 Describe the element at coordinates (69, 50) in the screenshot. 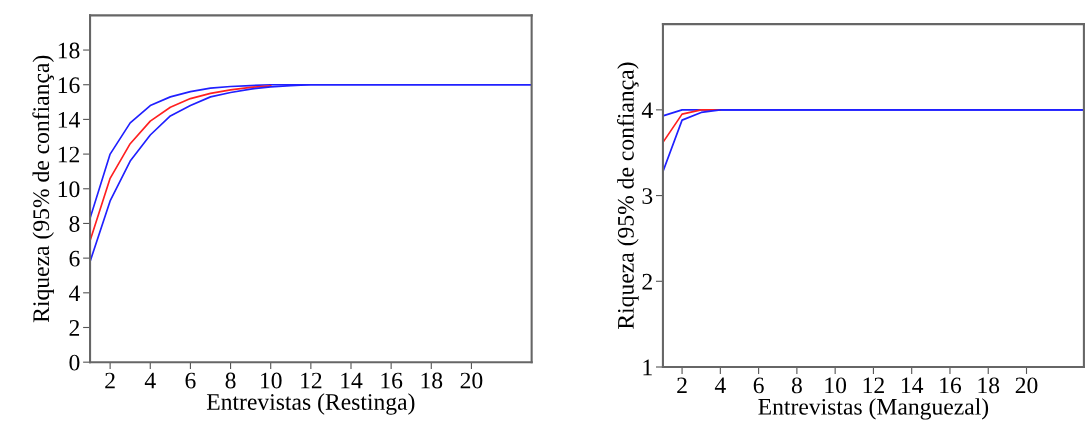

I see `y-tick-label: 18` at that location.